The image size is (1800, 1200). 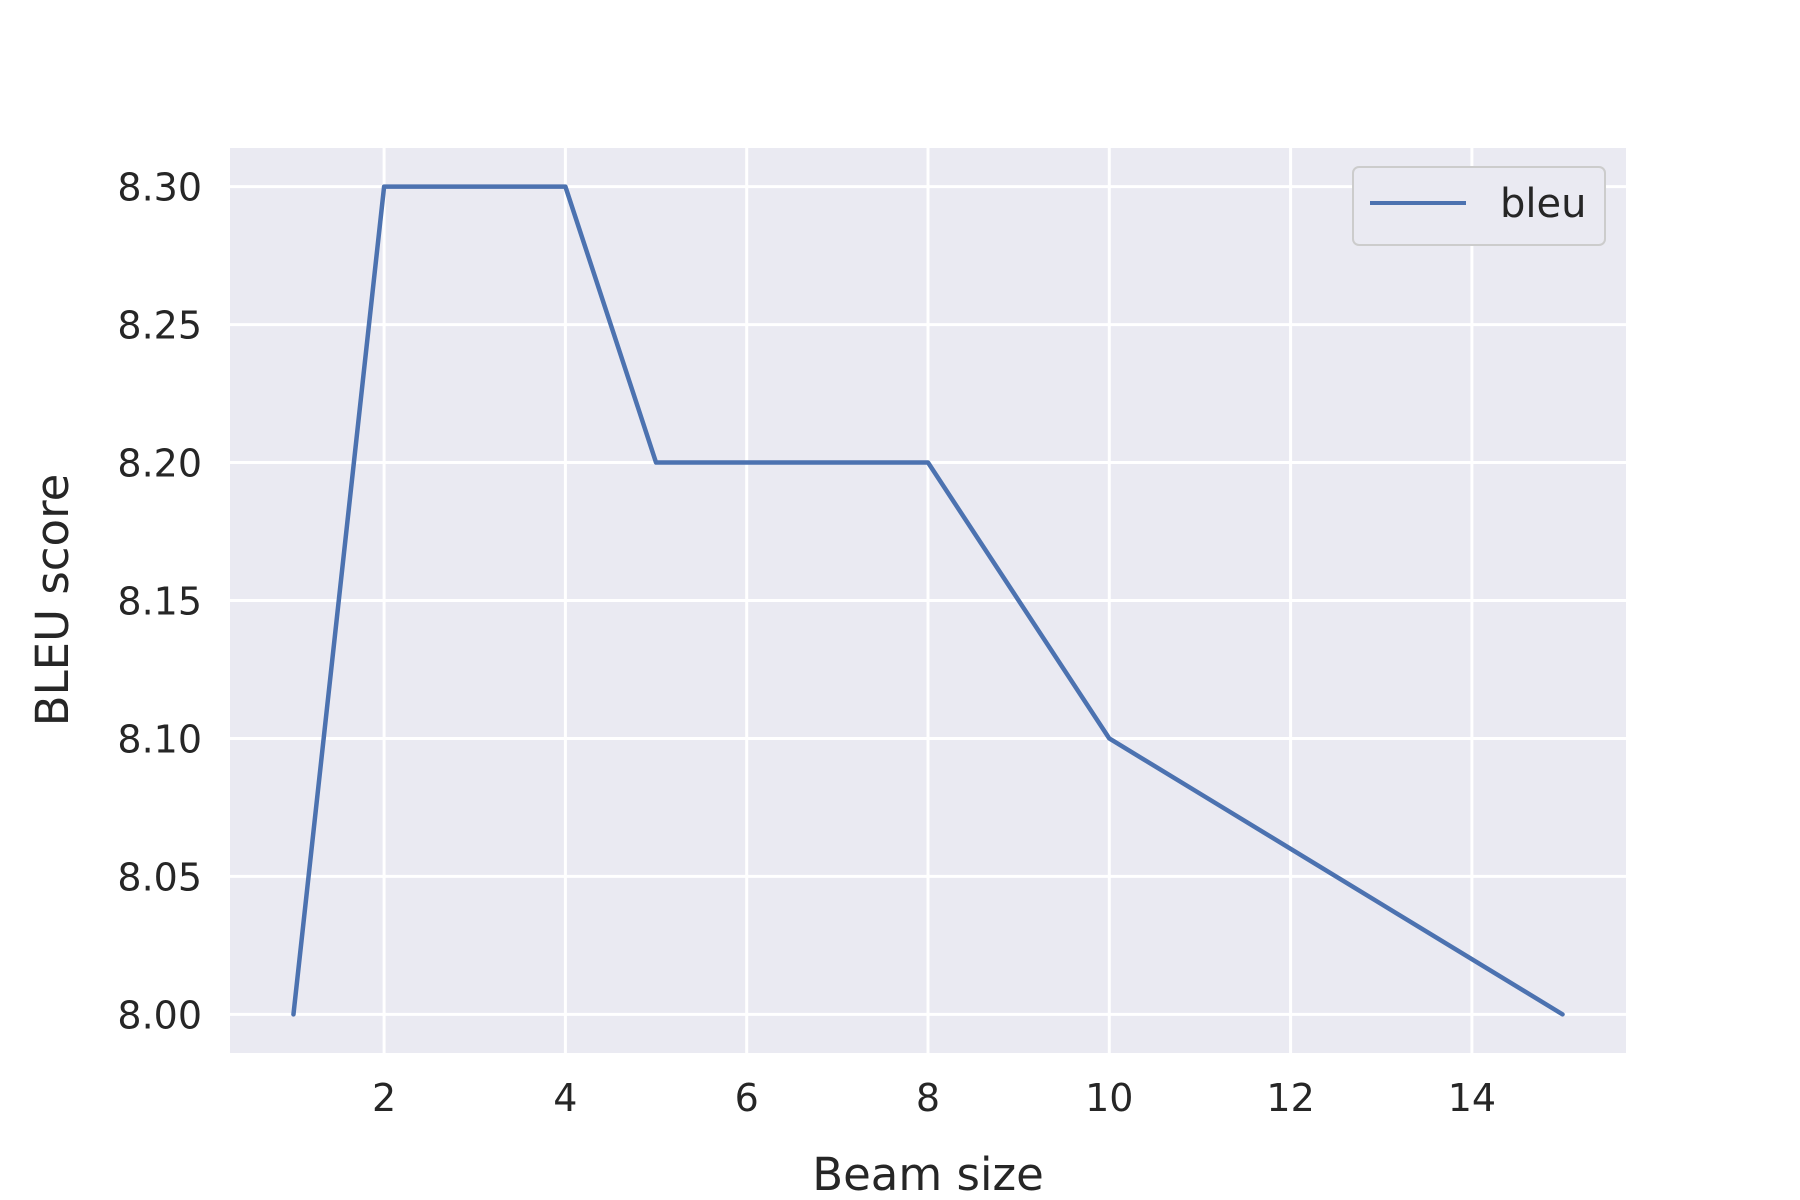 I want to click on x-tick-label: 10, so click(x=1109, y=1098).